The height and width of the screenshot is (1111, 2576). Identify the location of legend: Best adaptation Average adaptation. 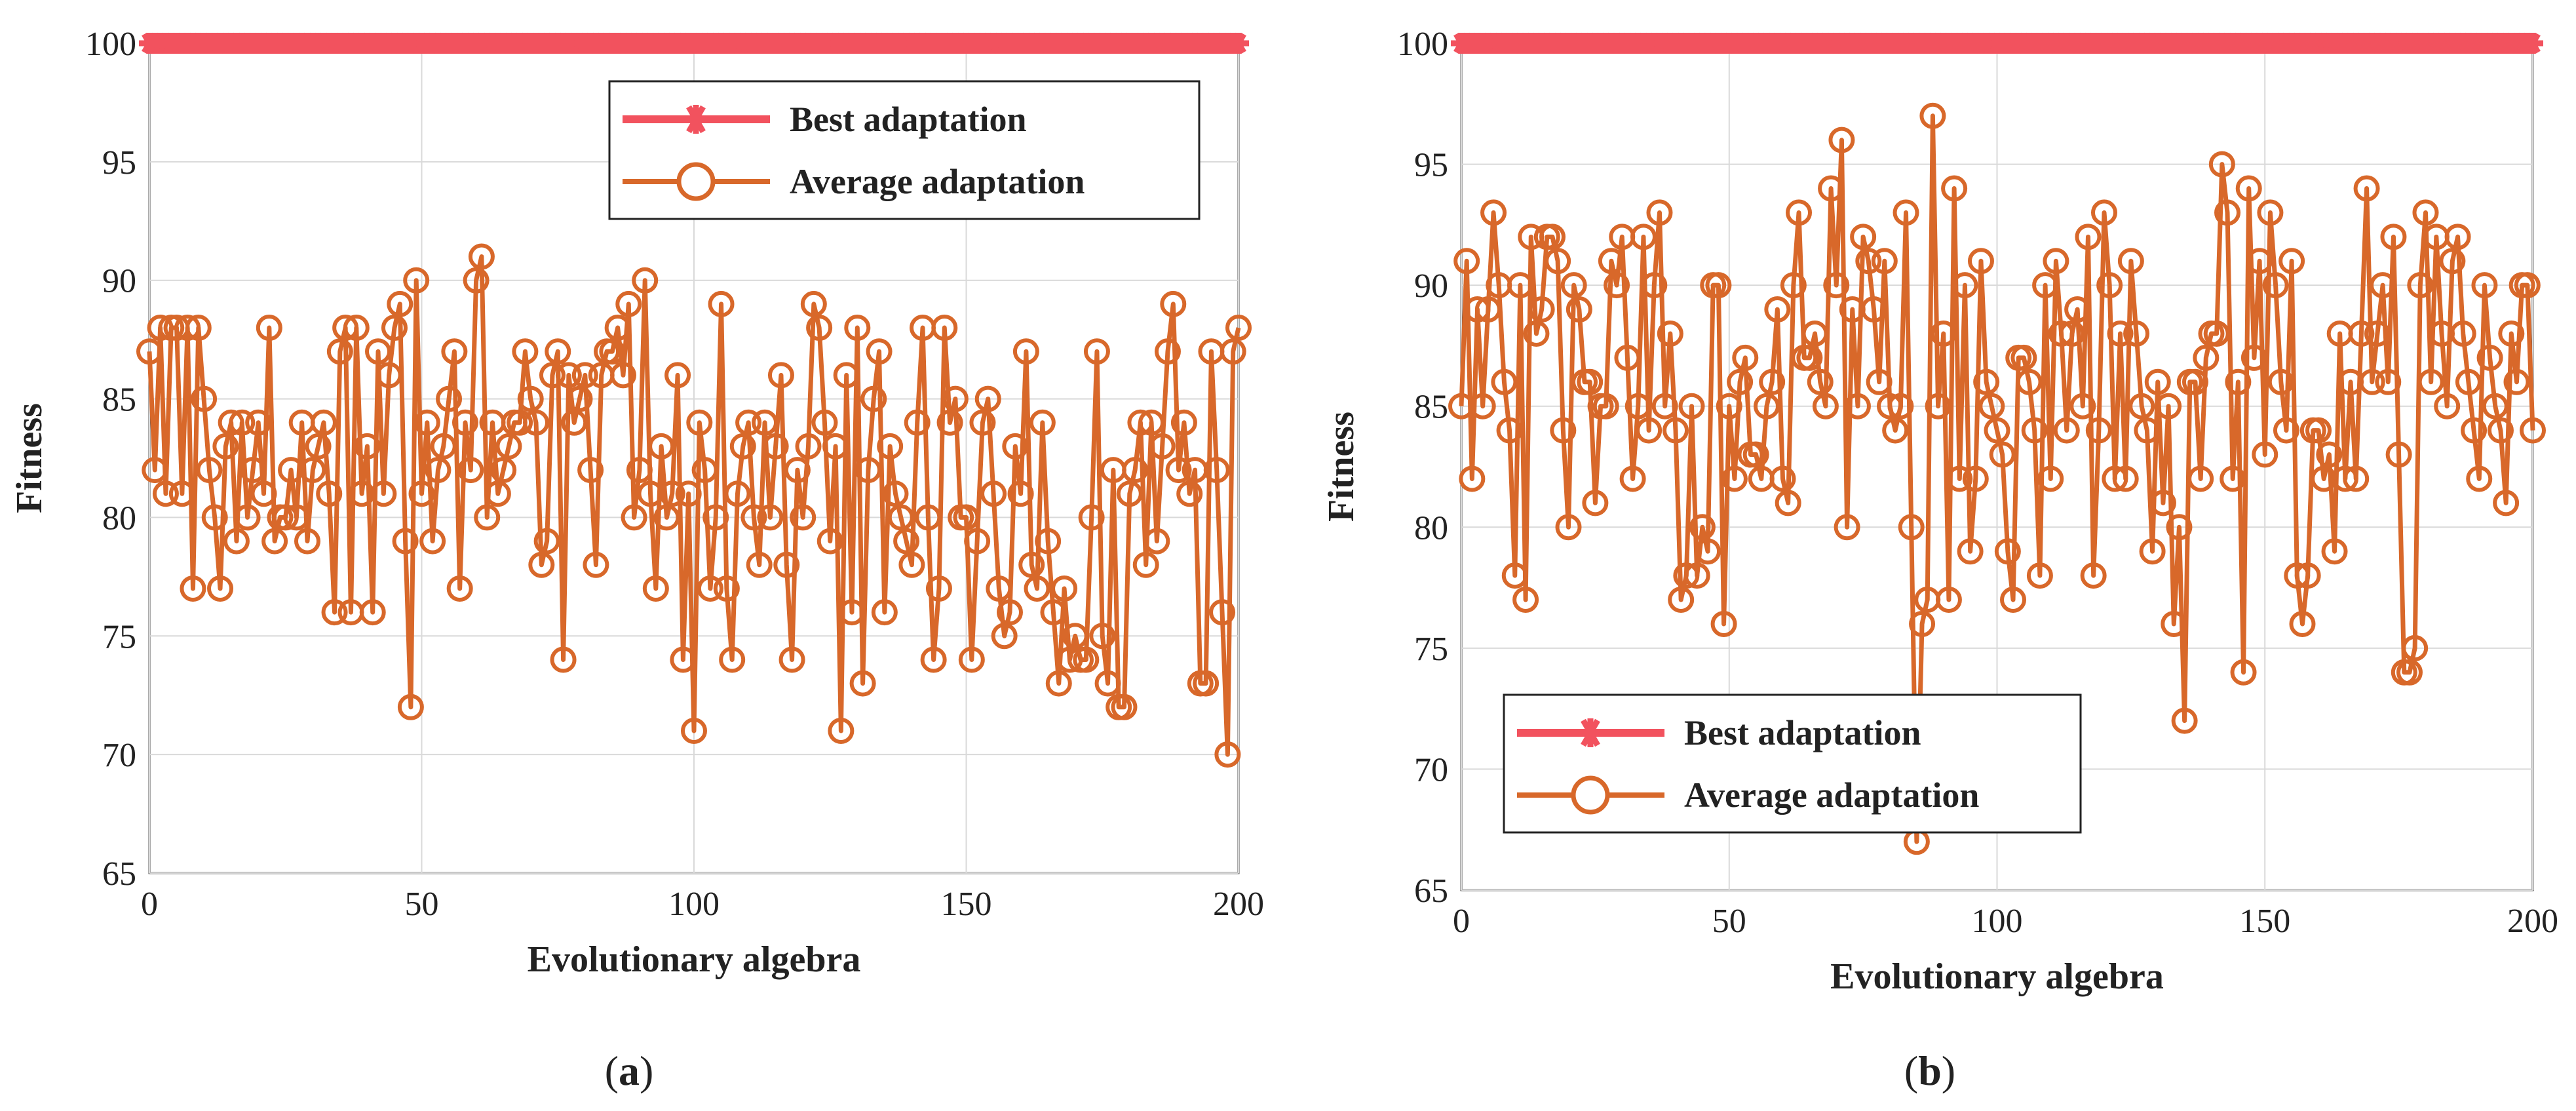
(1792, 763).